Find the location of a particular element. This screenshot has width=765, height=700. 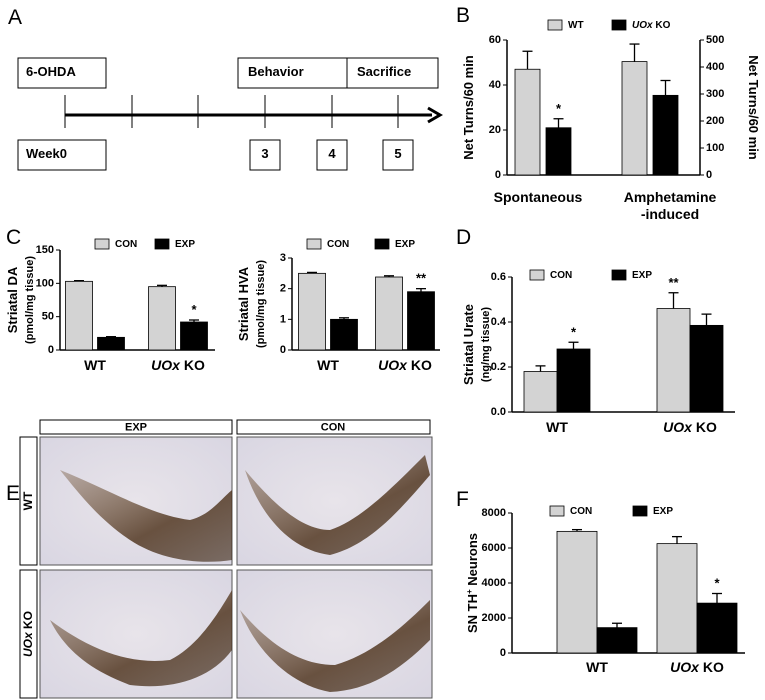

y-tick-label: 2 is located at coordinates (283, 289).